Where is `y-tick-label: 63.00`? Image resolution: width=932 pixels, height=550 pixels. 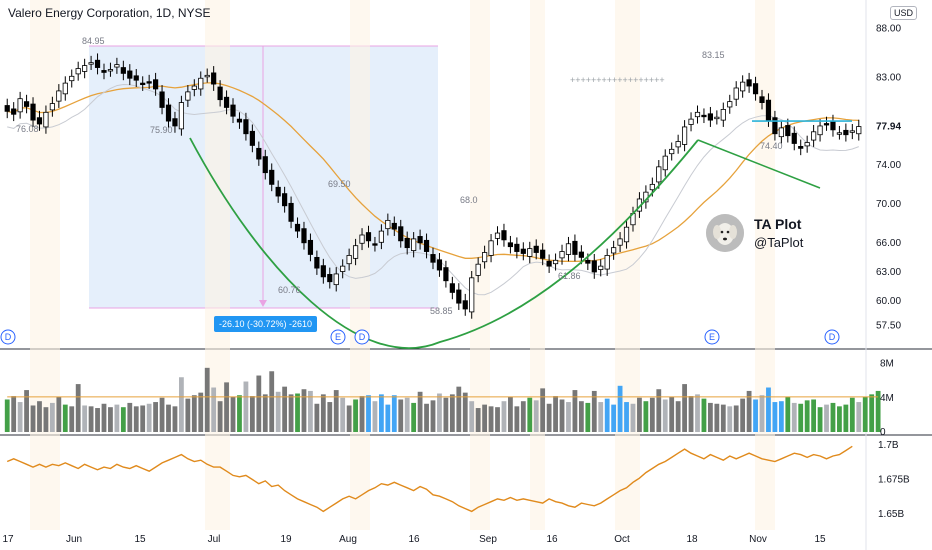 y-tick-label: 63.00 is located at coordinates (888, 272).